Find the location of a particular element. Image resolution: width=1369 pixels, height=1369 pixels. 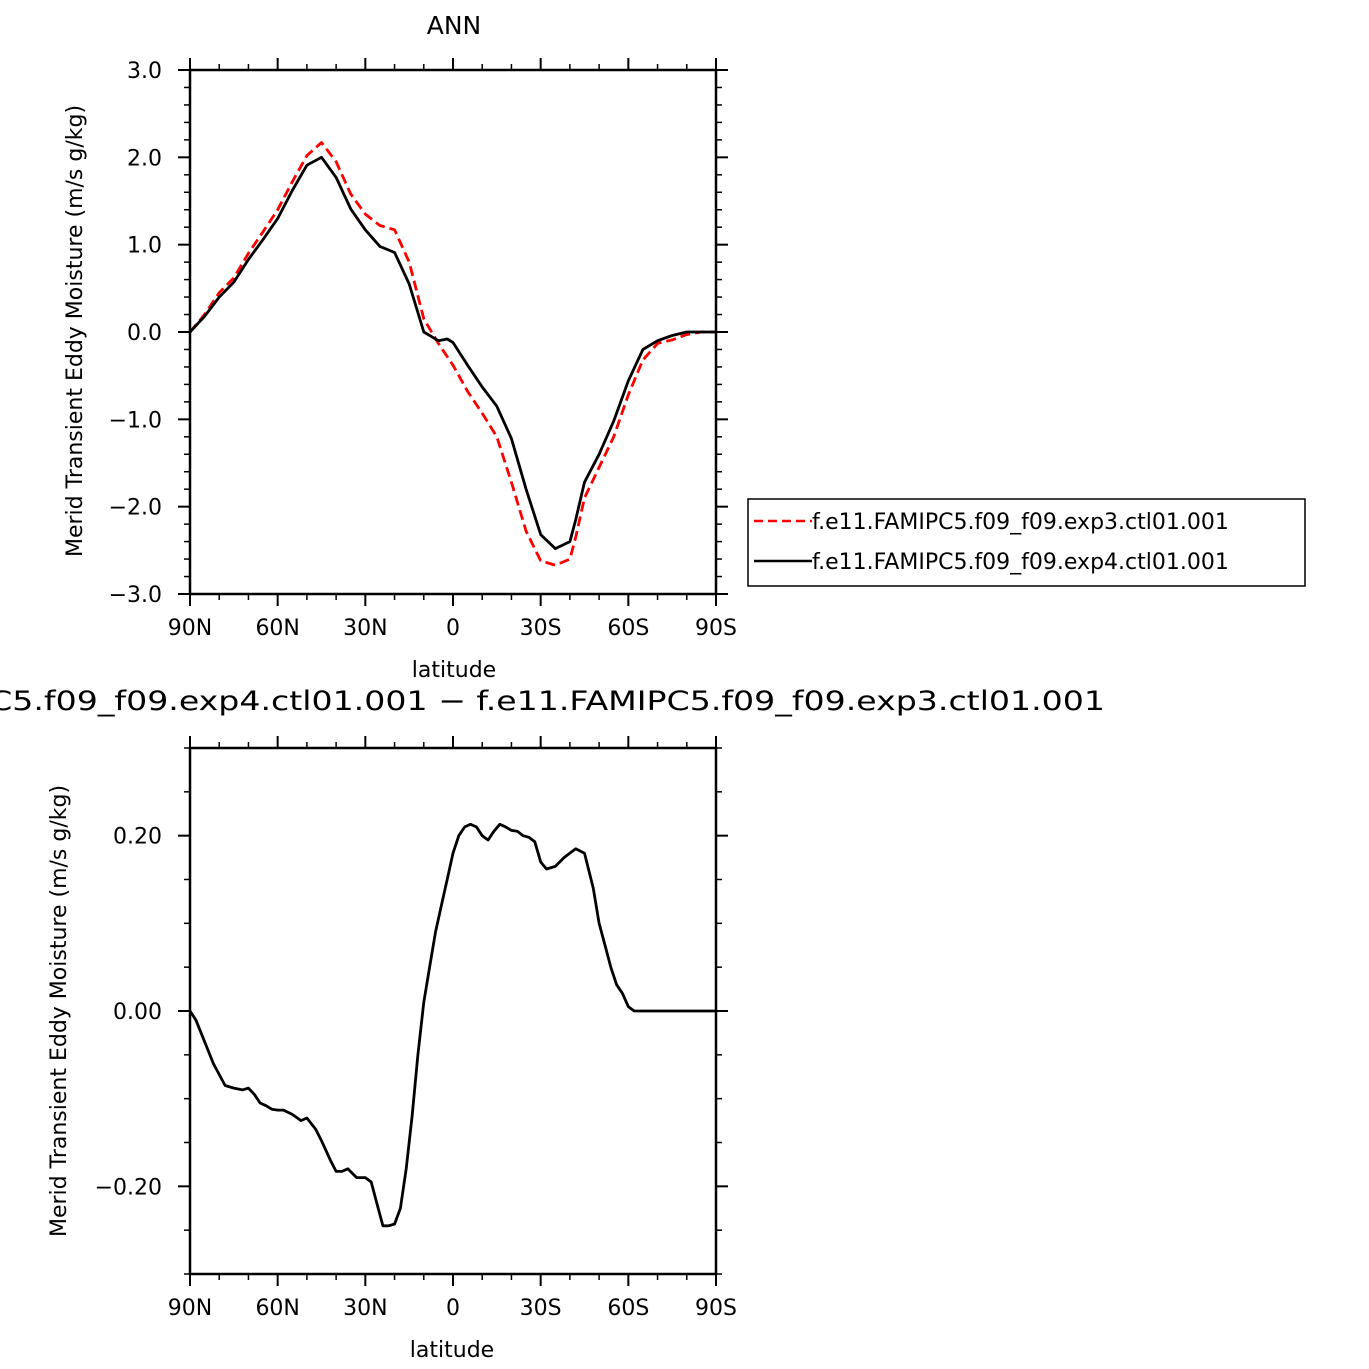

legend-box is located at coordinates (1026, 542).